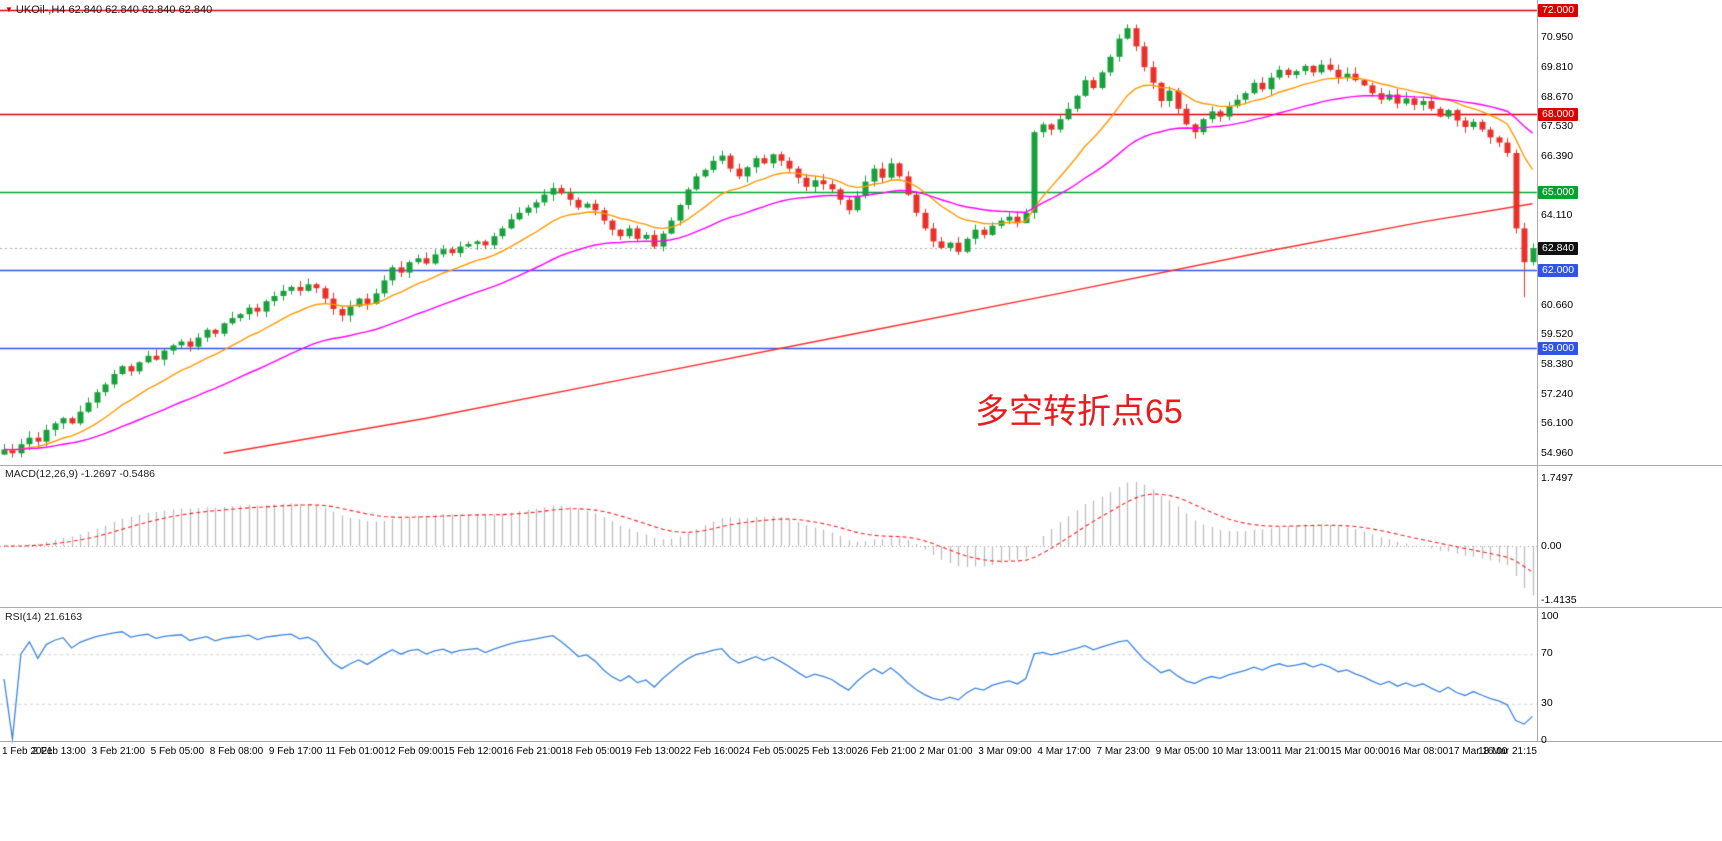  Describe the element at coordinates (650, 751) in the screenshot. I see `time-axis-label: 19 Feb 13:00` at that location.